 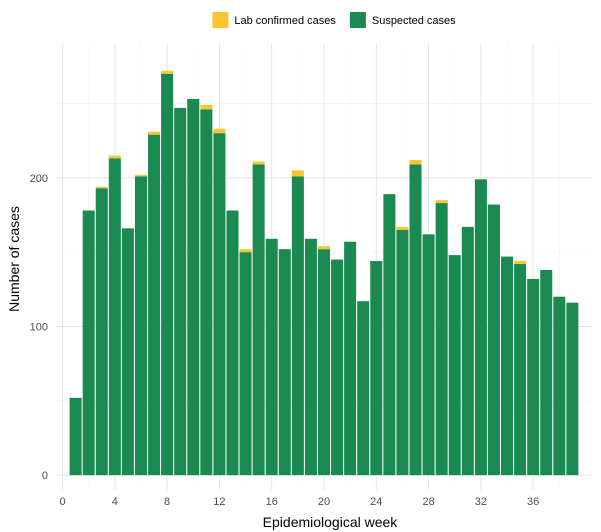 I want to click on legend: Lab confirmed cases Suspected cases, so click(x=334, y=20).